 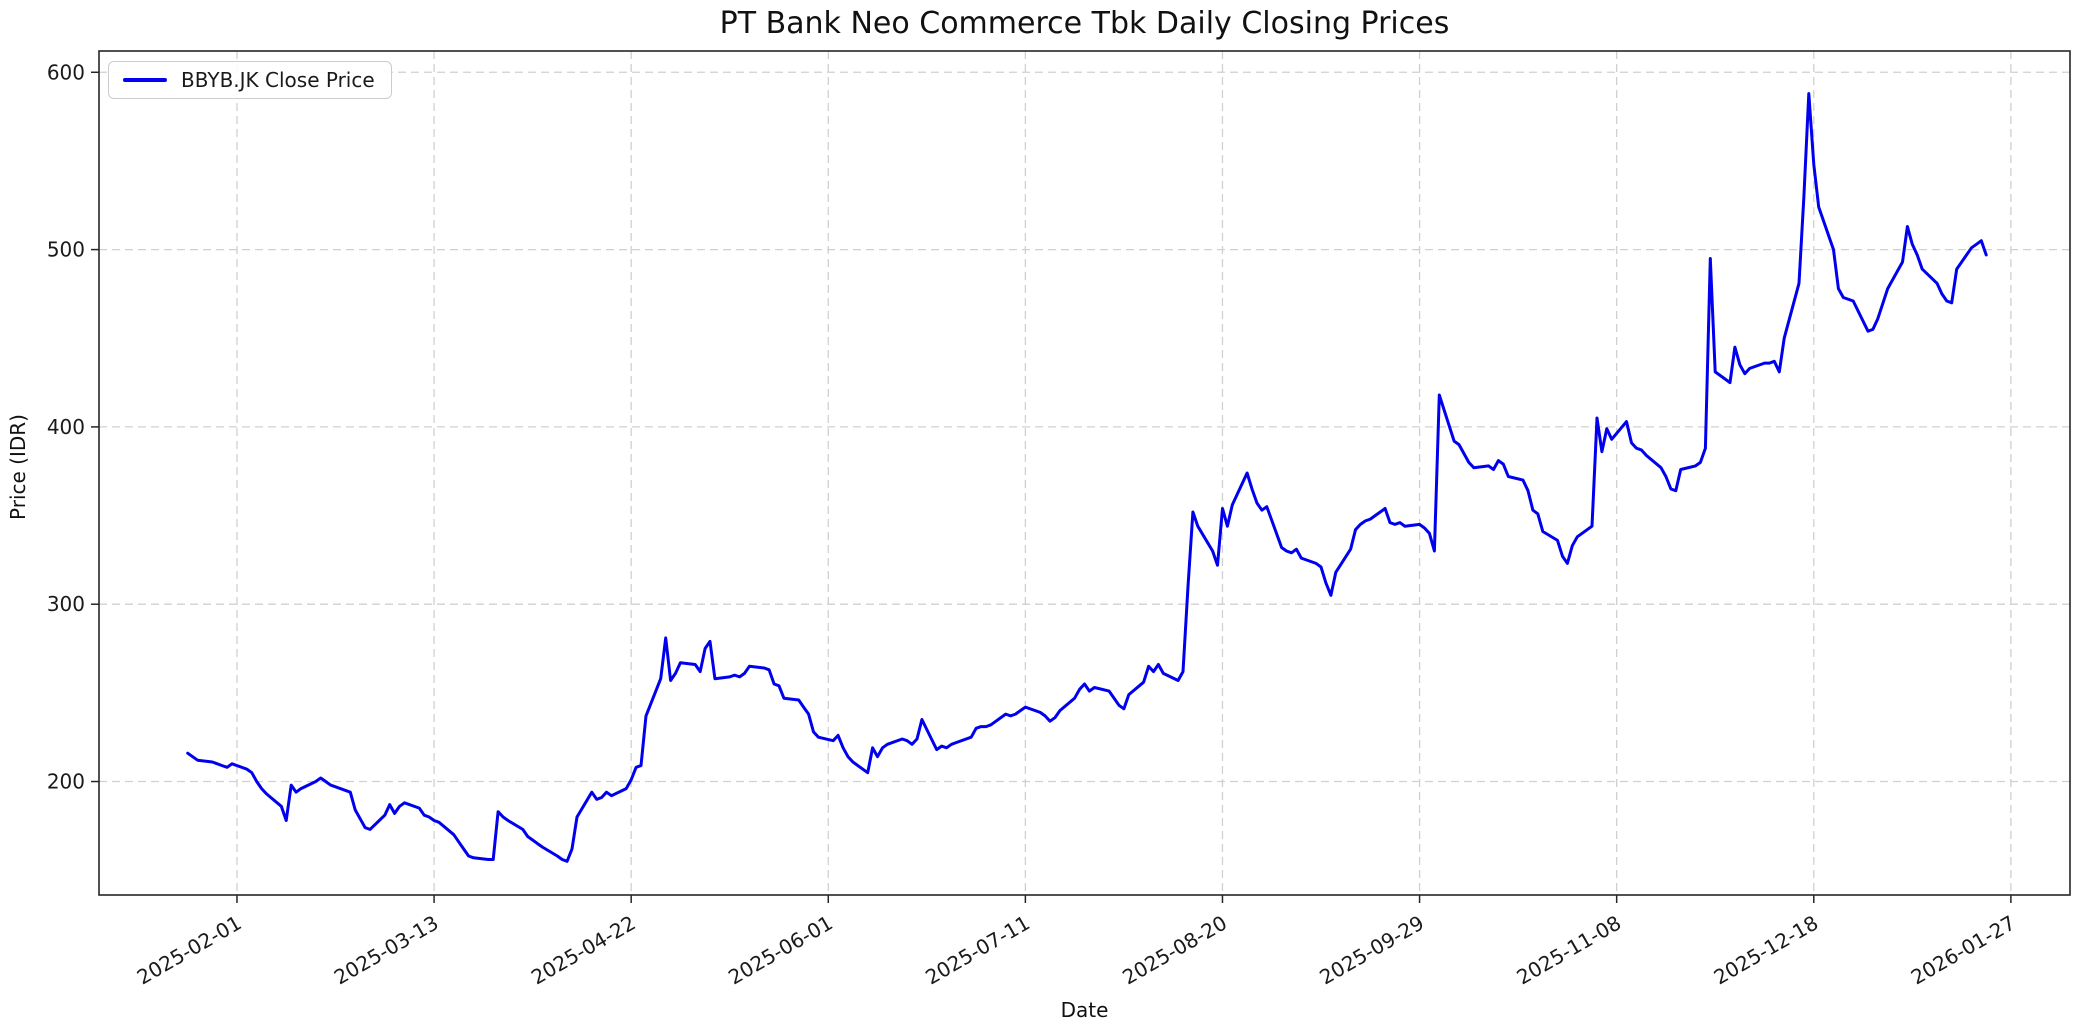 I want to click on y-tick-label: 300, so click(x=66, y=604).